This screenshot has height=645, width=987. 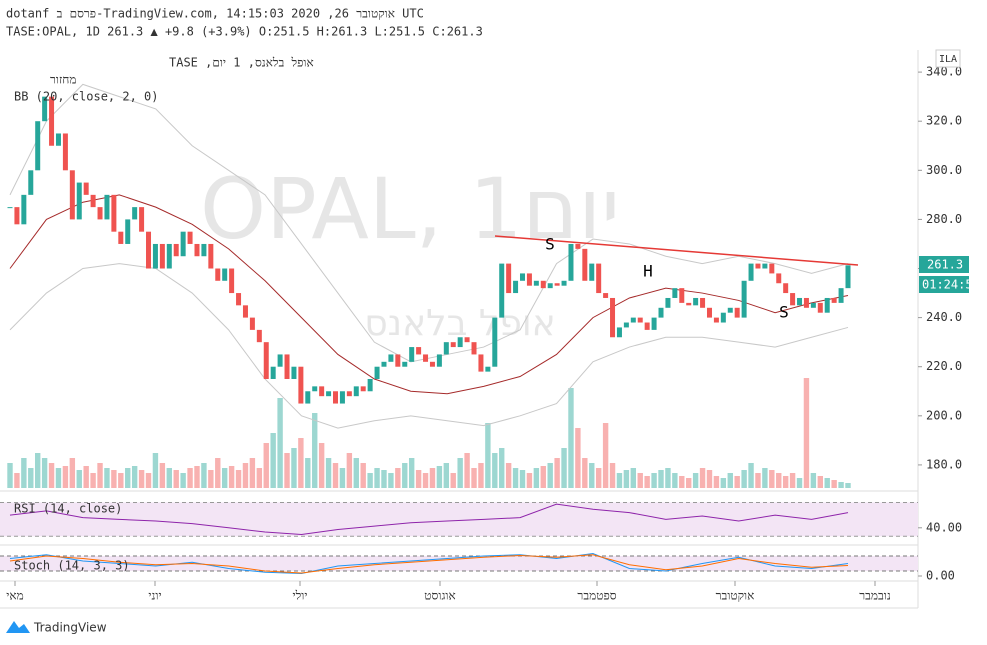 What do you see at coordinates (944, 527) in the screenshot?
I see `y-tick-label: 40.00` at bounding box center [944, 527].